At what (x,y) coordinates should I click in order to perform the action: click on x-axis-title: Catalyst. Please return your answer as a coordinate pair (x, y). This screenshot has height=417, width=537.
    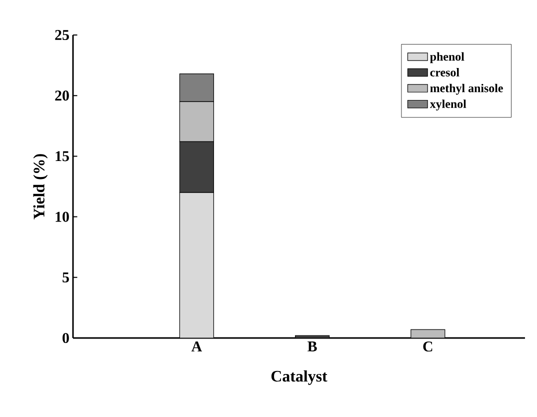
    Looking at the image, I should click on (299, 377).